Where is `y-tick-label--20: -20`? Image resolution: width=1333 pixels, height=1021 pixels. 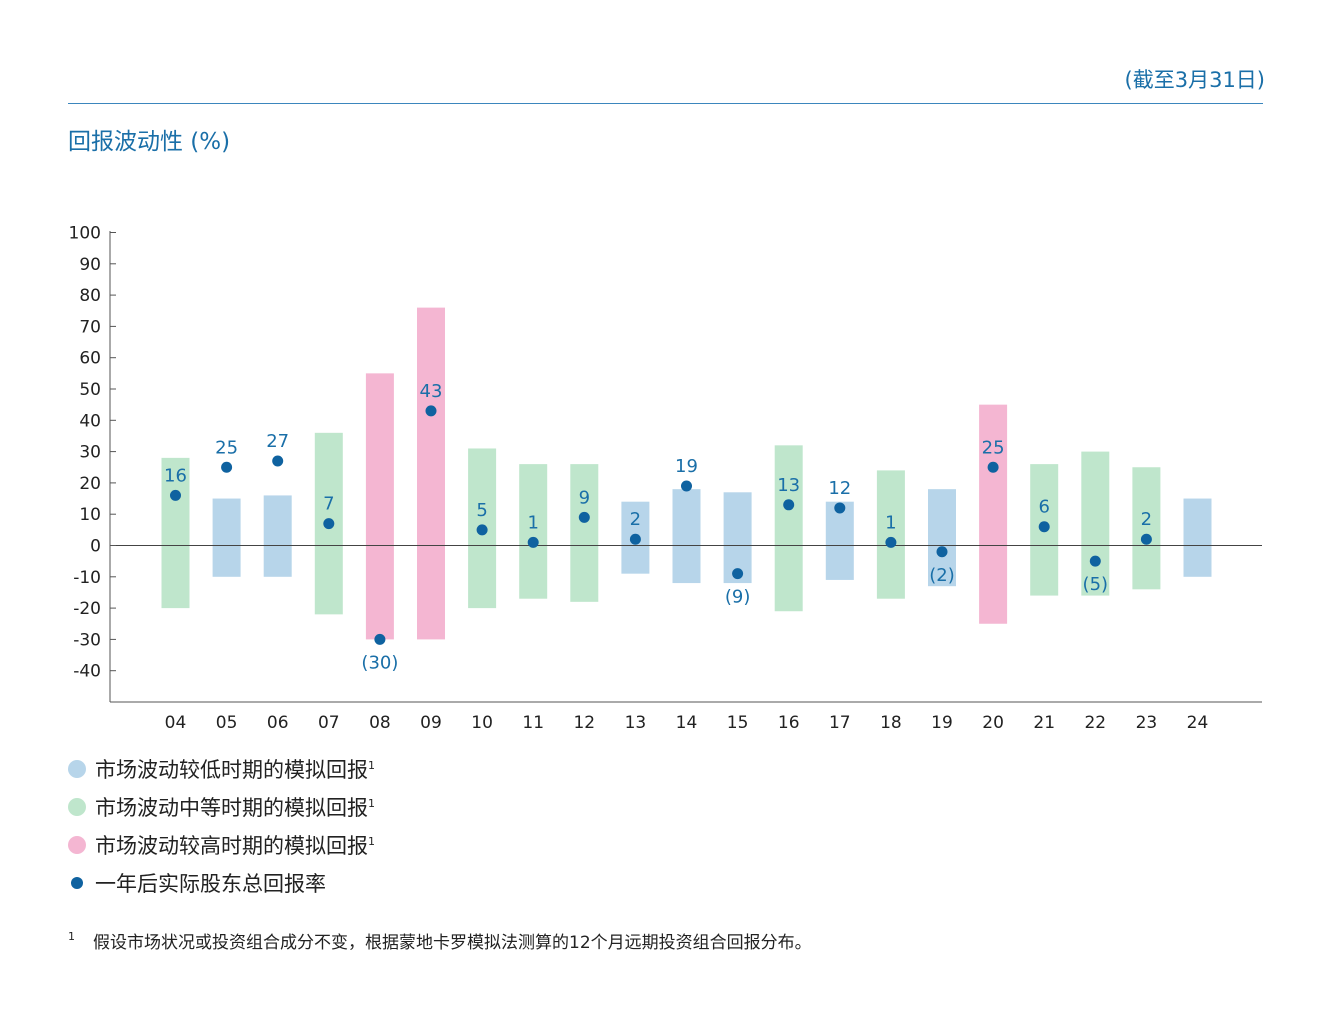
y-tick-label--20: -20 is located at coordinates (87, 609).